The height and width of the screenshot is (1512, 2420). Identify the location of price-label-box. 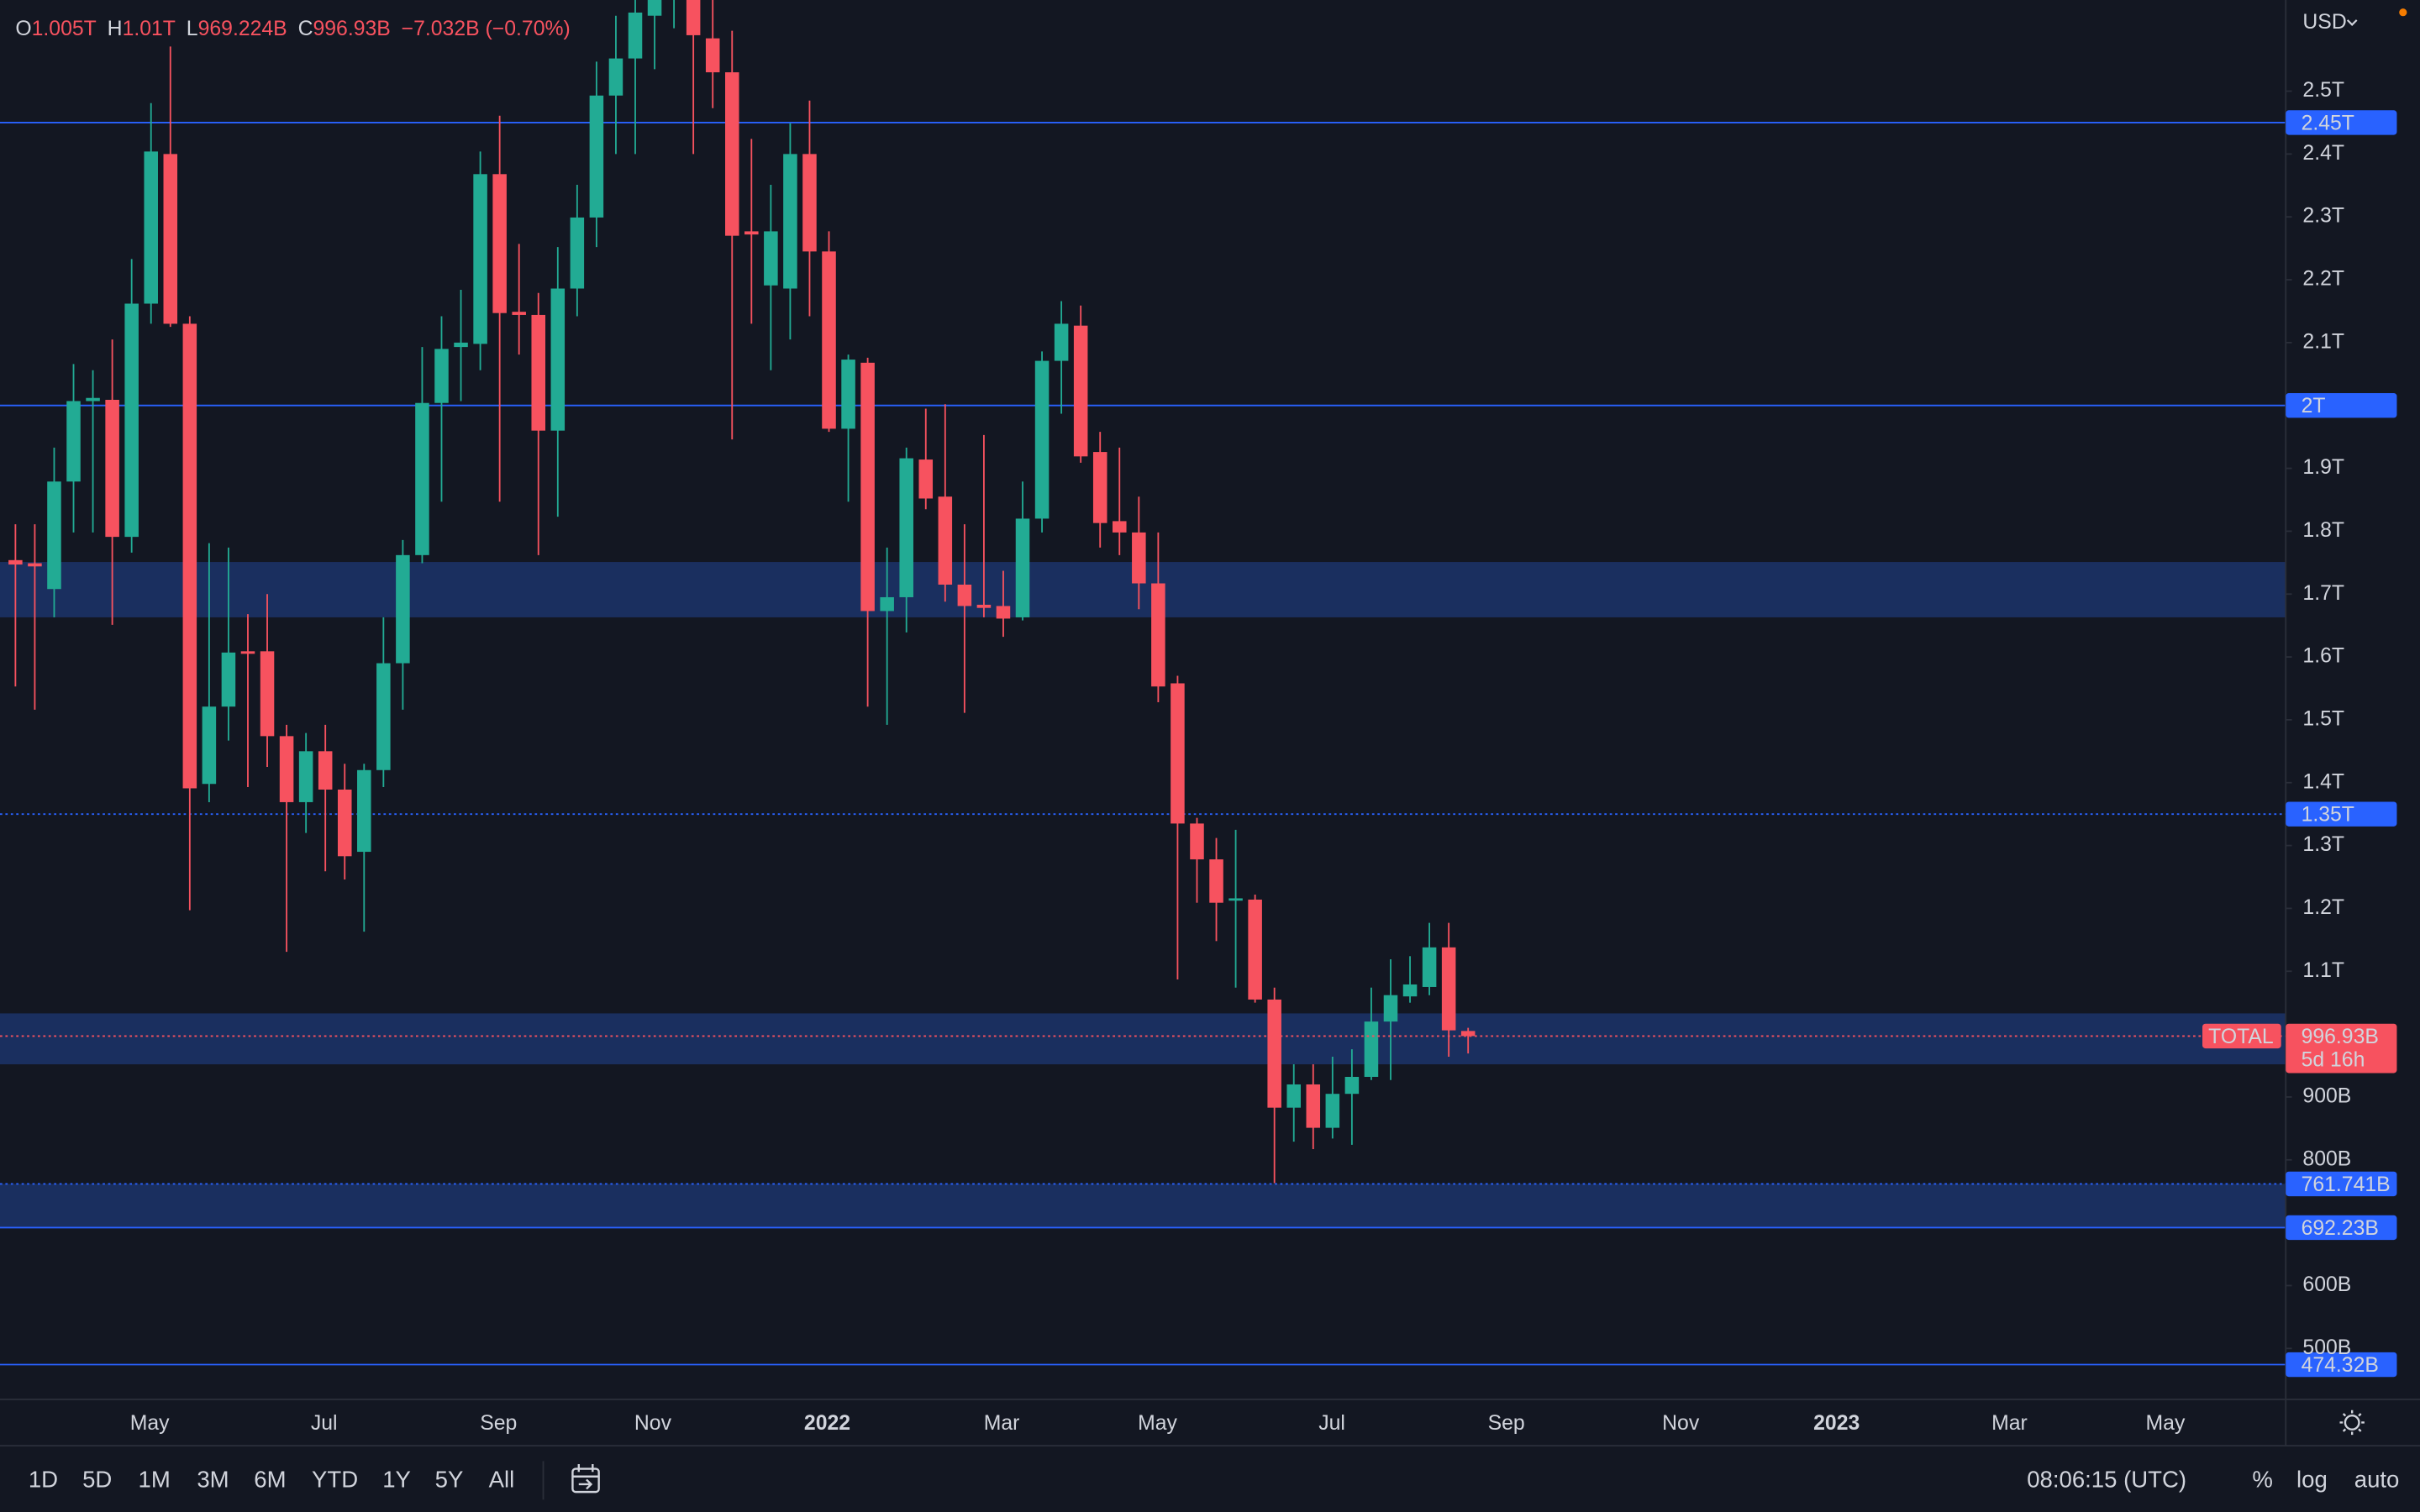
(2341, 1048).